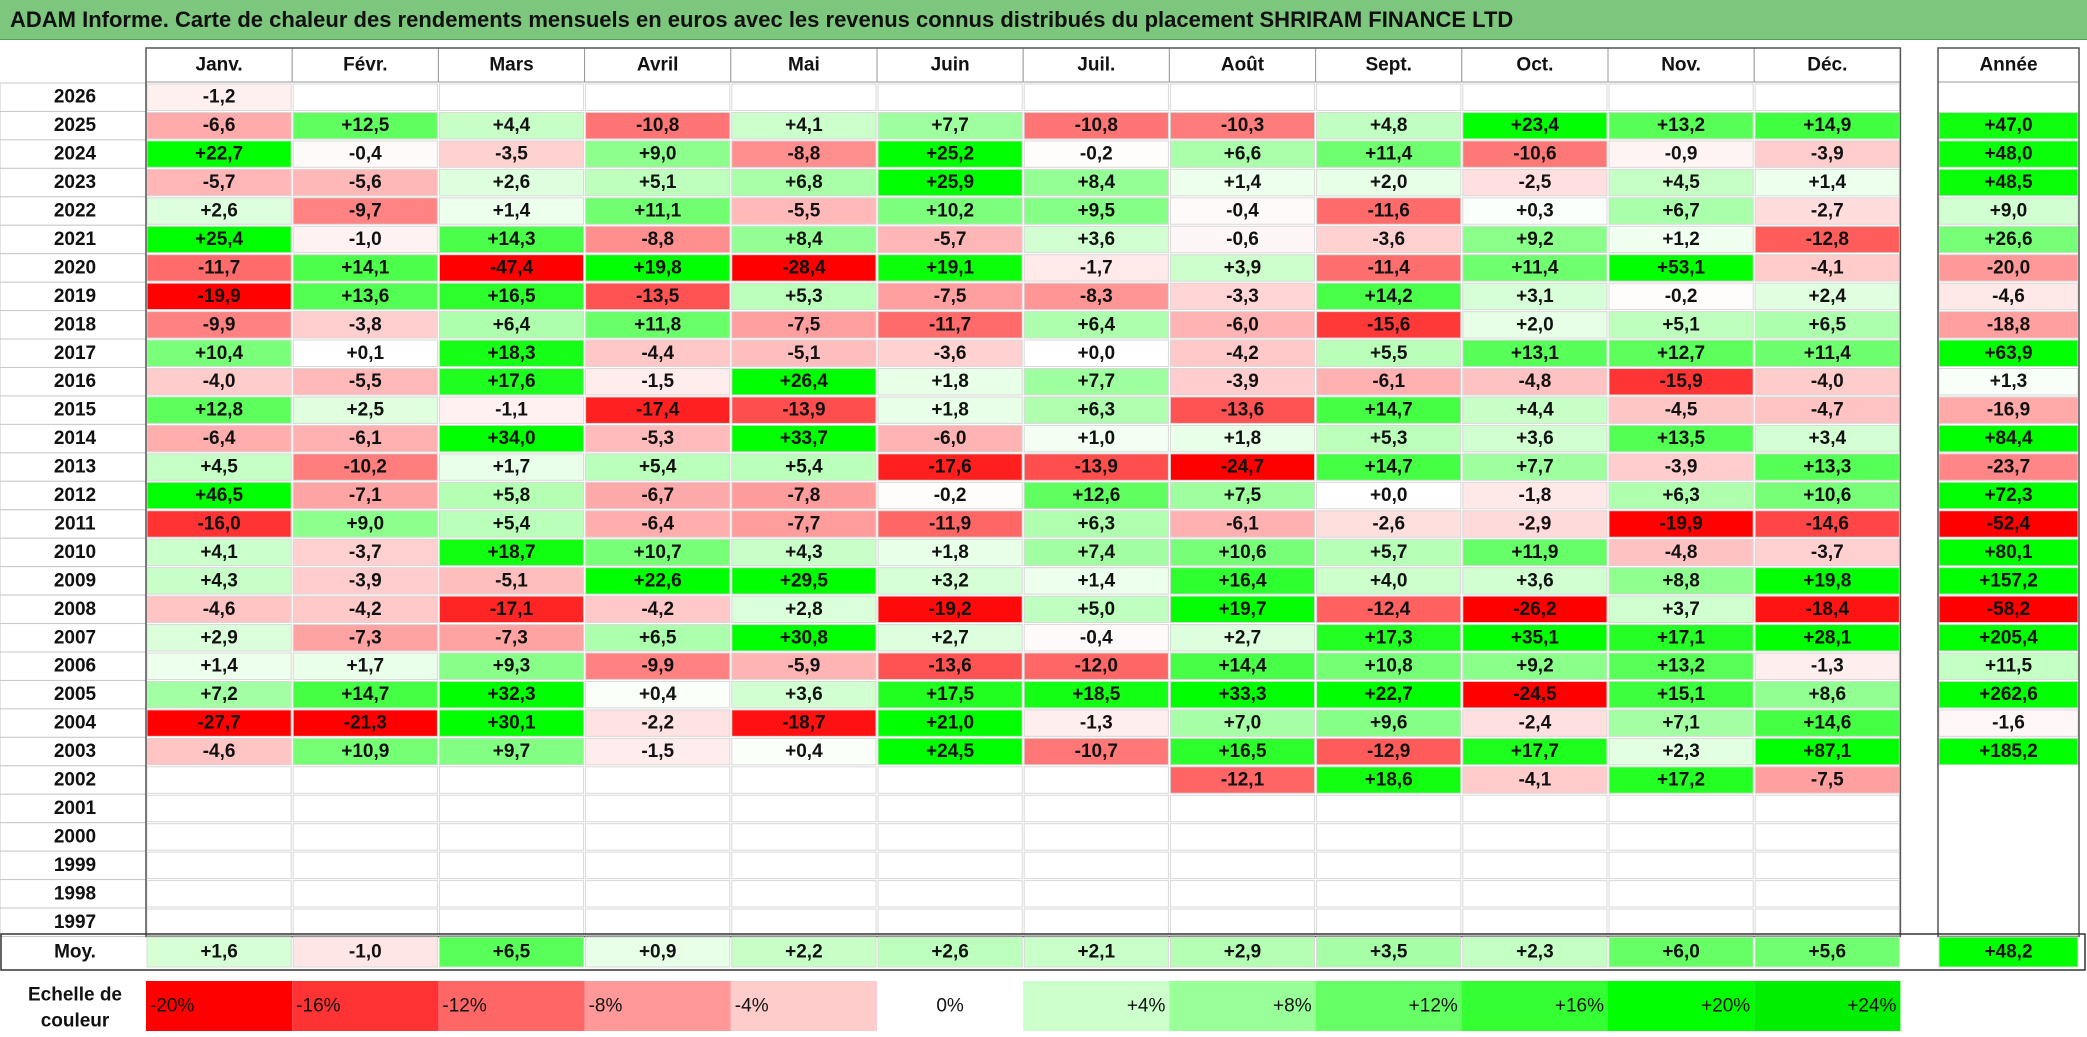 The image size is (2087, 1037). Describe the element at coordinates (75, 410) in the screenshot. I see `year-label: 2015` at that location.